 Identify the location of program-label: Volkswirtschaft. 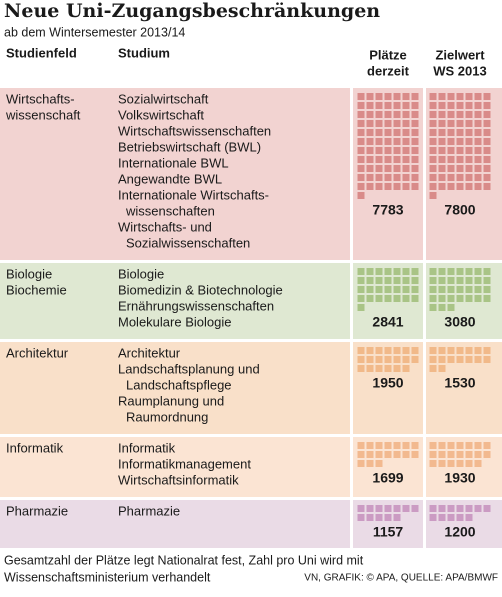
(161, 114).